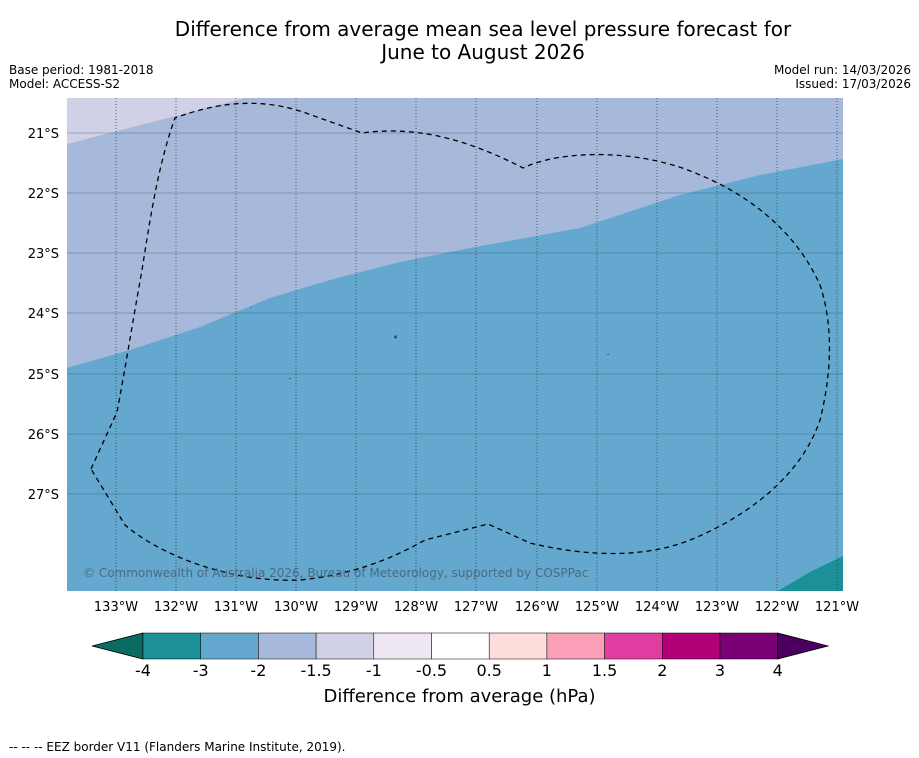 This screenshot has width=919, height=758. Describe the element at coordinates (604, 670) in the screenshot. I see `colorbar-tick-label: 1.5` at that location.